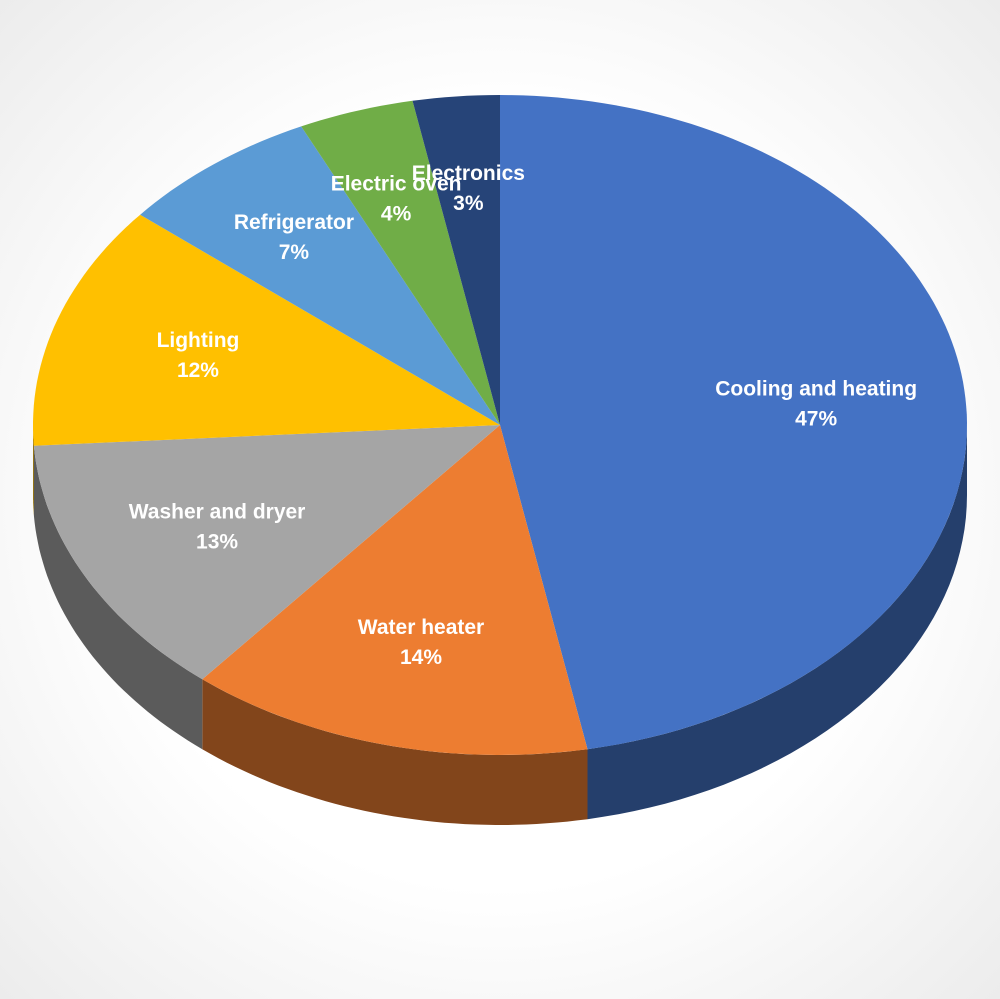 This screenshot has height=999, width=1000. I want to click on slice-label: Cooling and heating, so click(816, 388).